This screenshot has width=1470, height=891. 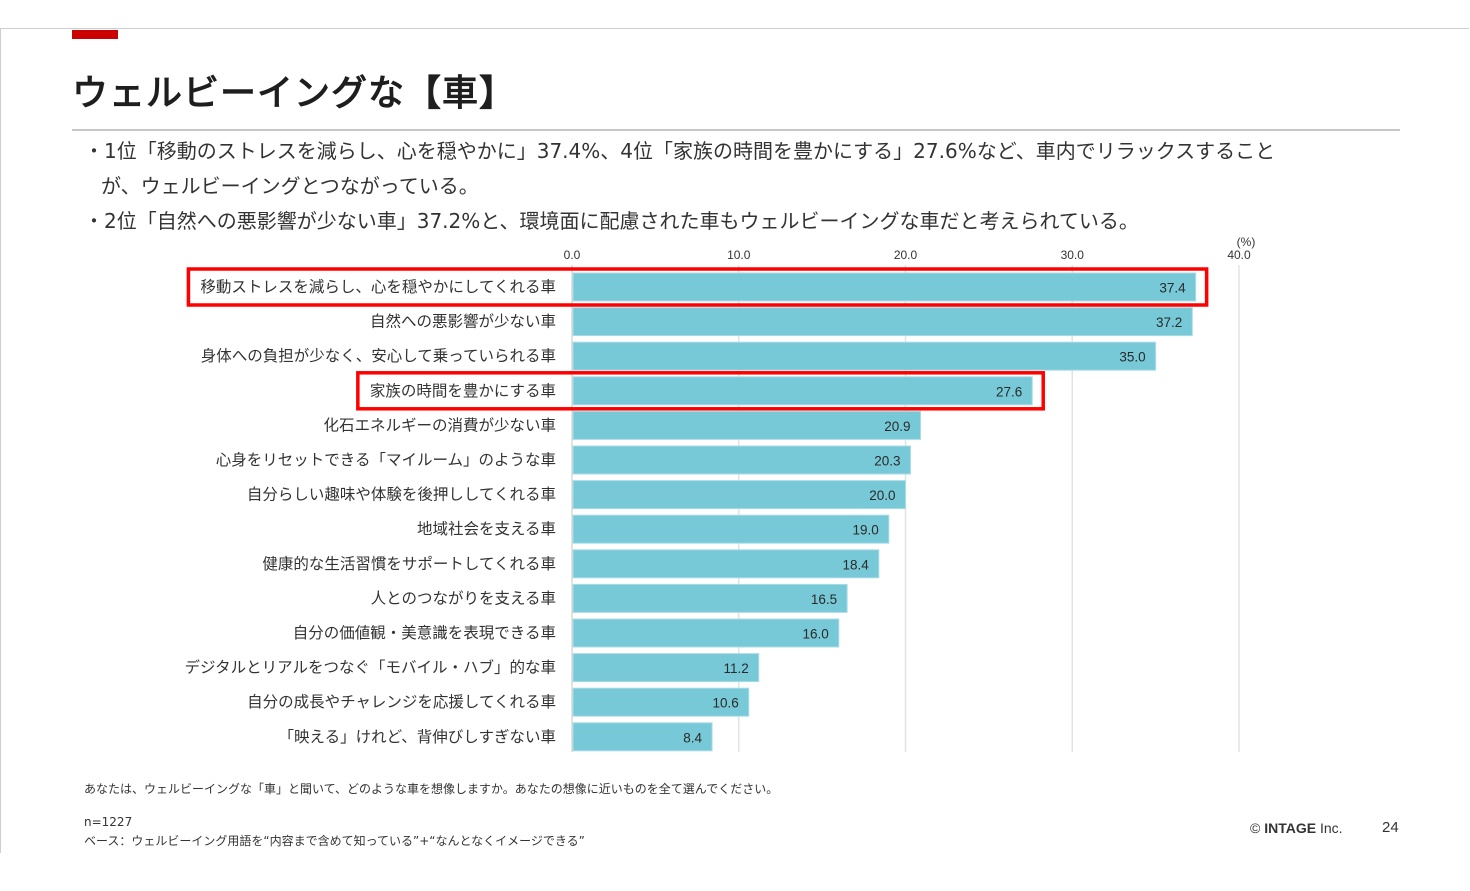 What do you see at coordinates (1290, 828) in the screenshot?
I see `company-name: INTAGE` at bounding box center [1290, 828].